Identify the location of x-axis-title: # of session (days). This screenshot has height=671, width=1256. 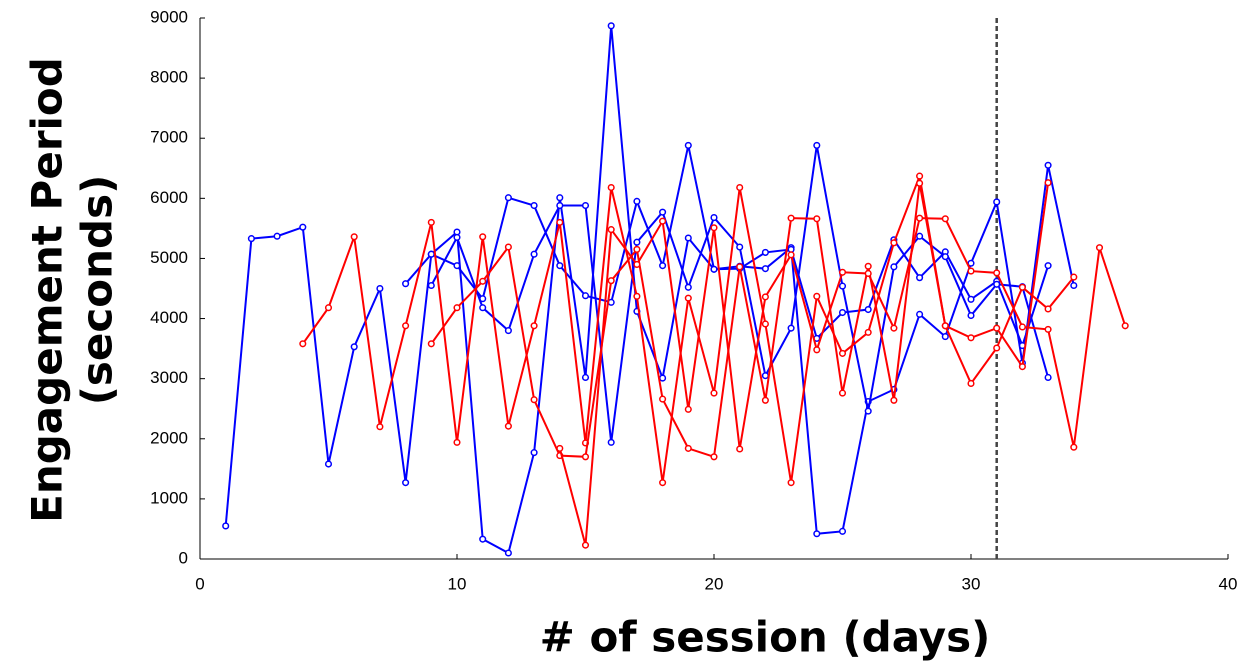
(765, 637).